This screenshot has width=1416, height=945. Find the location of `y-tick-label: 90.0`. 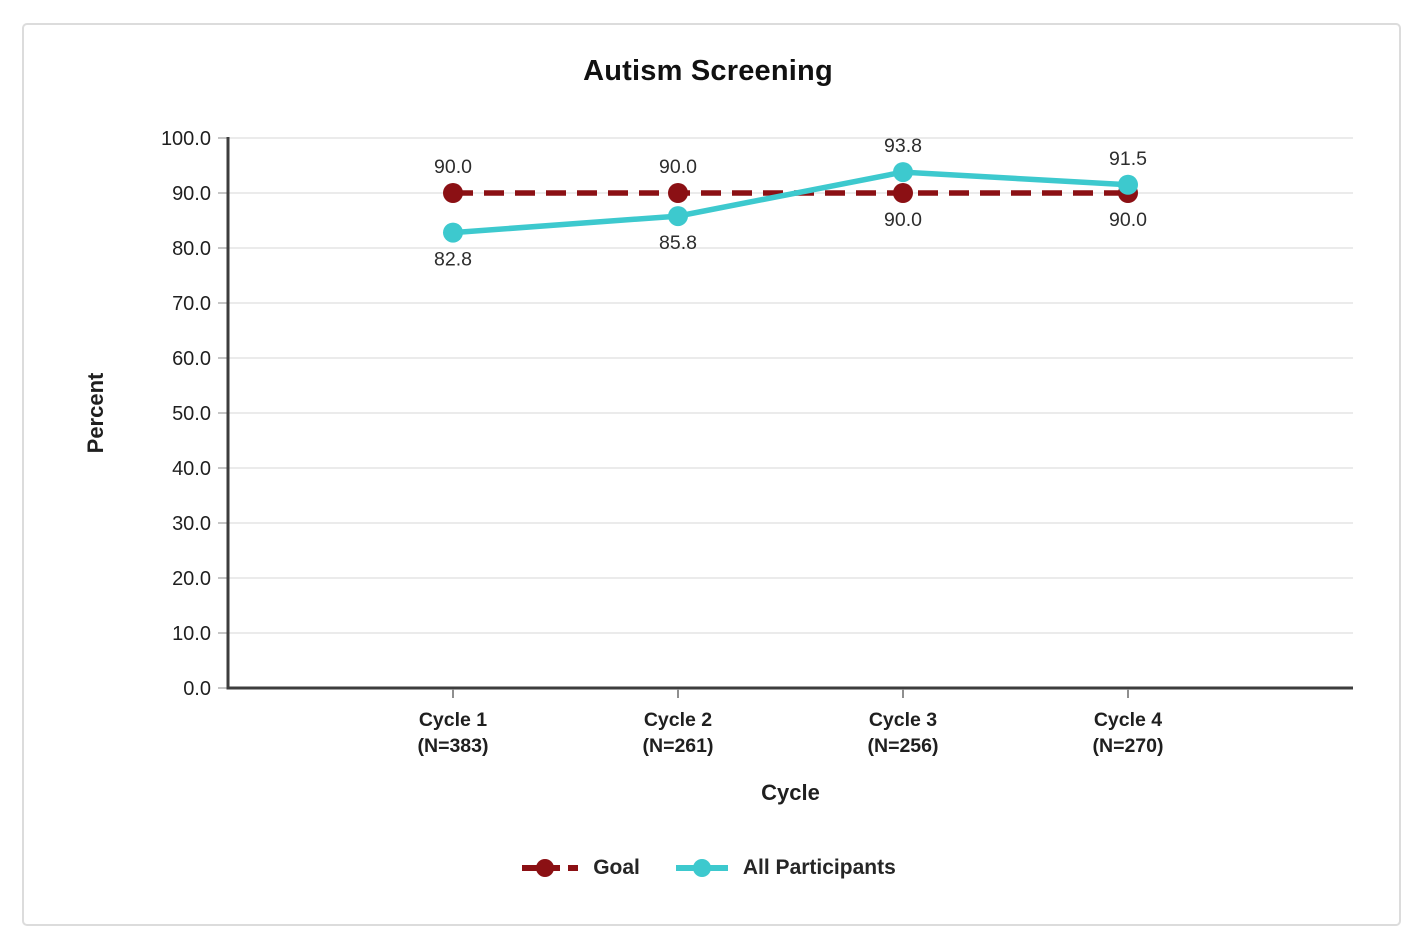

y-tick-label: 90.0 is located at coordinates (191, 194).